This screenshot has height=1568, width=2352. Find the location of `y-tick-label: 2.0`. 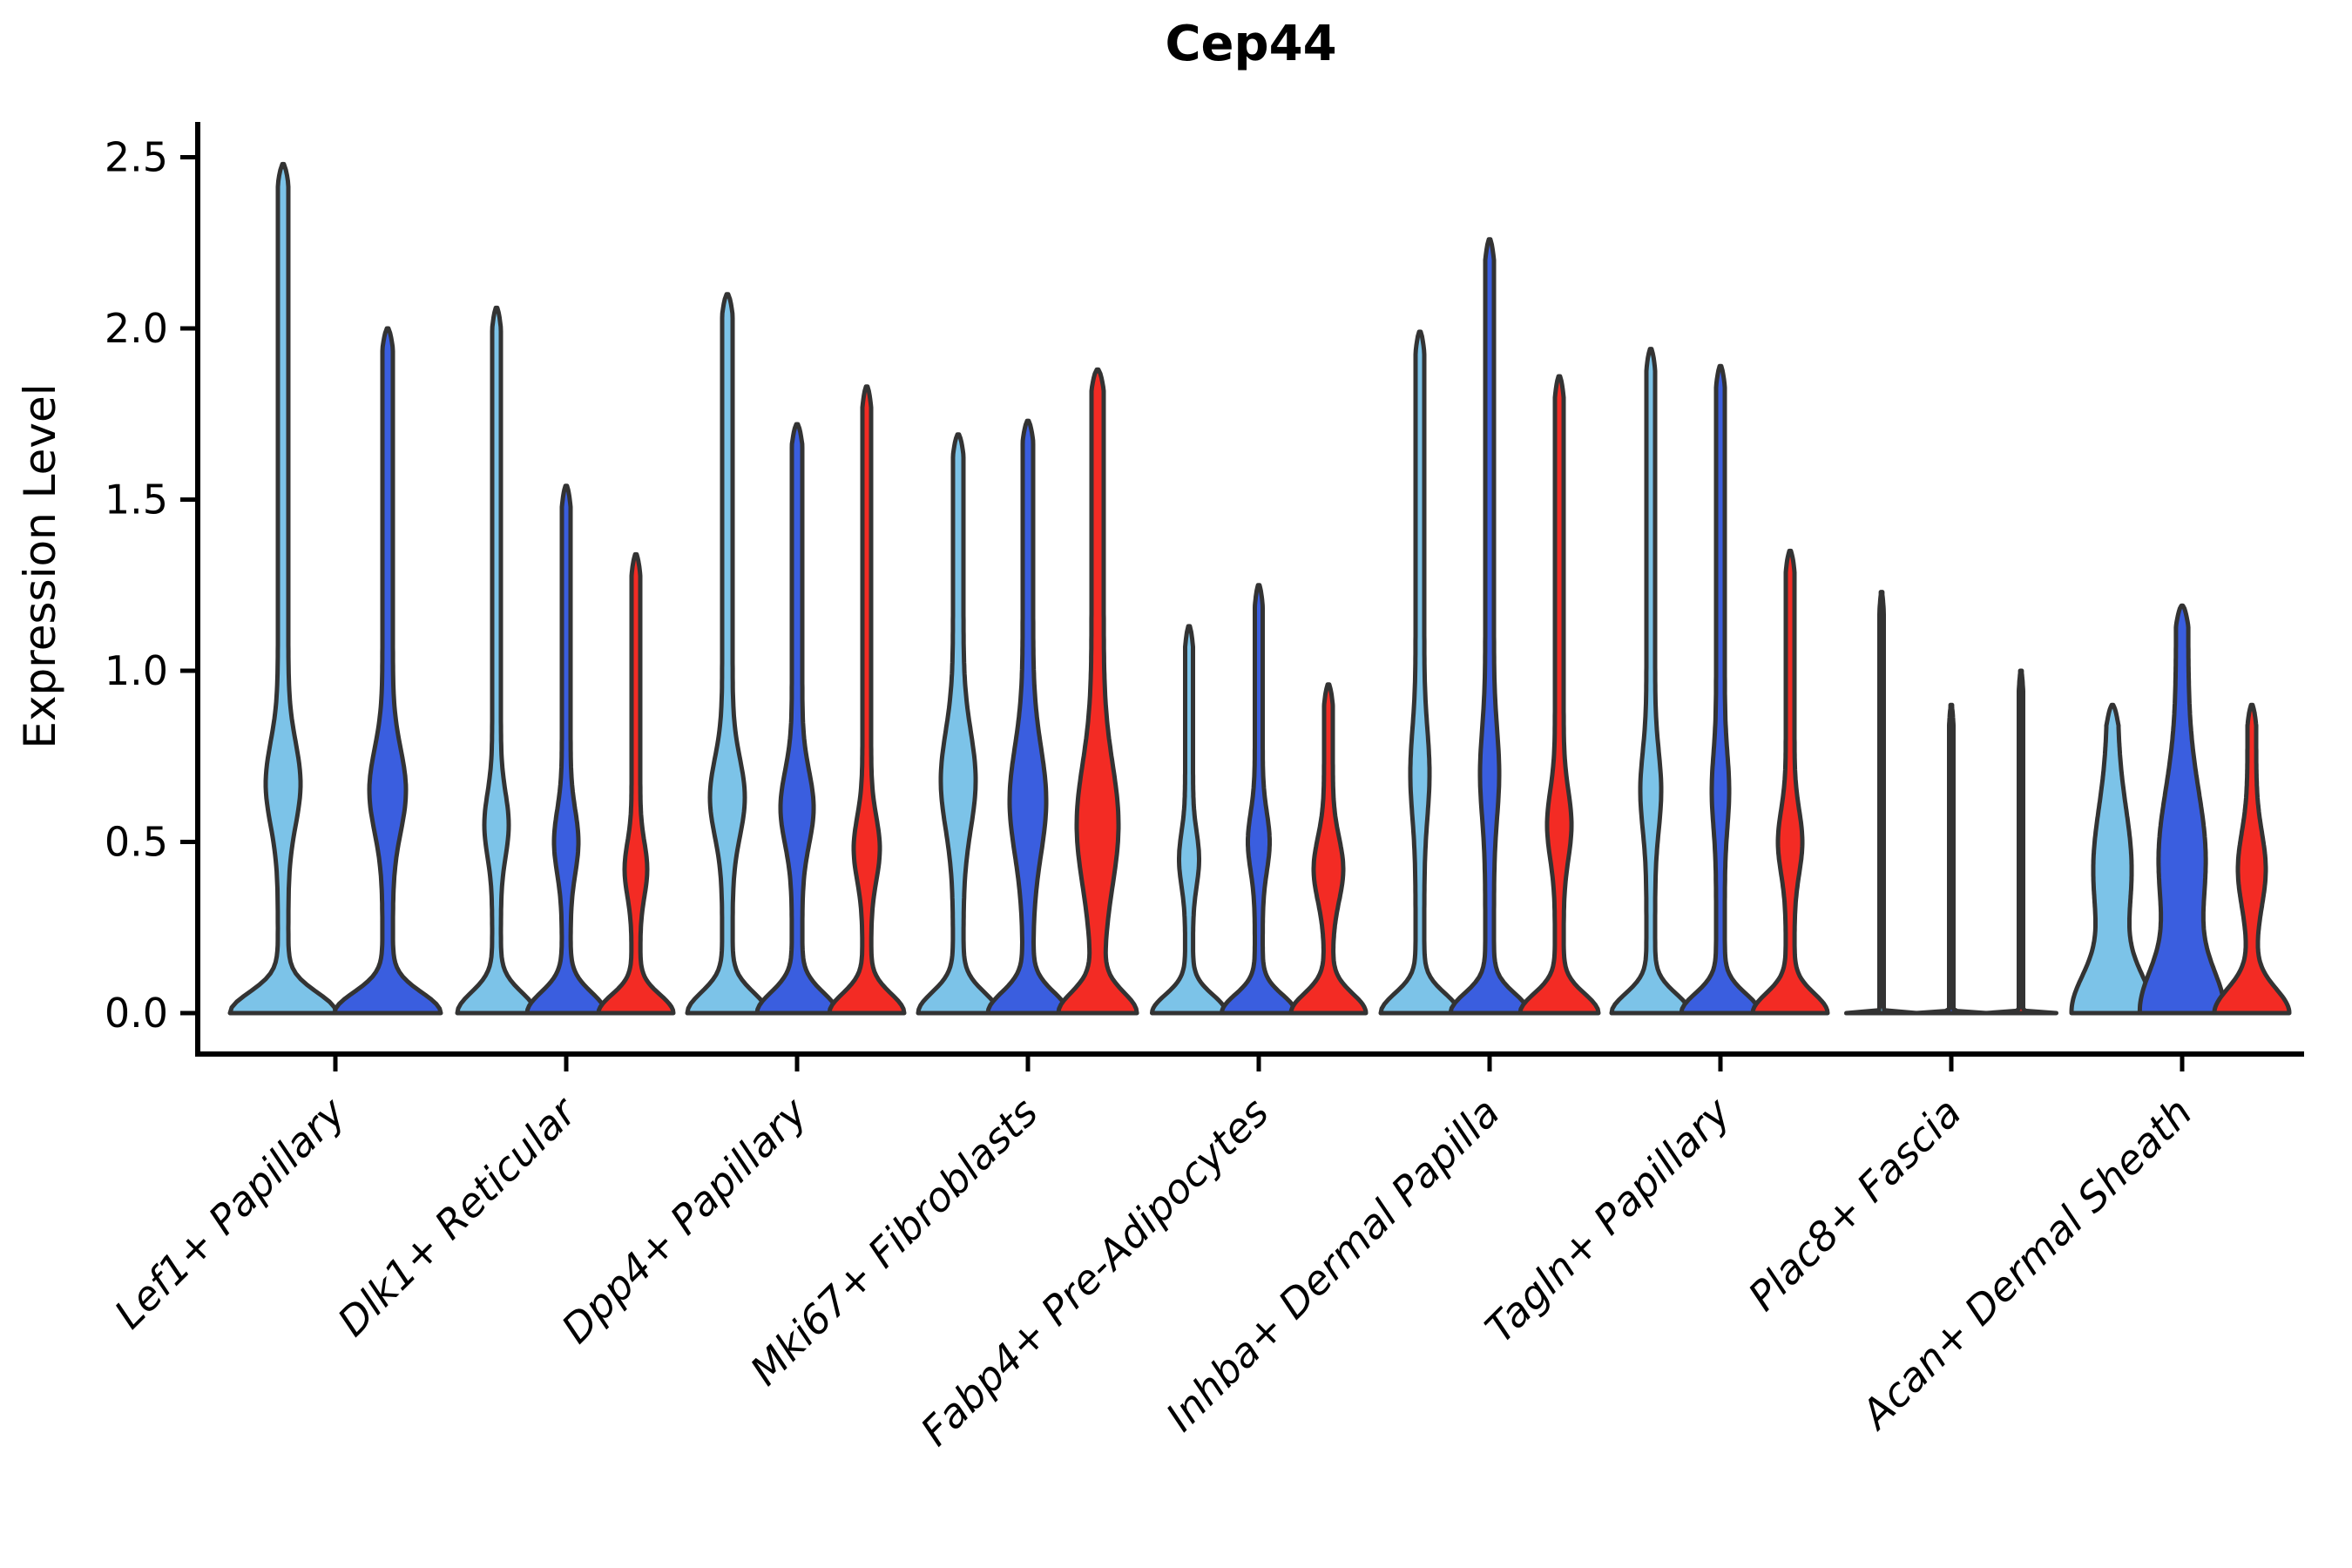

y-tick-label: 2.0 is located at coordinates (136, 329).